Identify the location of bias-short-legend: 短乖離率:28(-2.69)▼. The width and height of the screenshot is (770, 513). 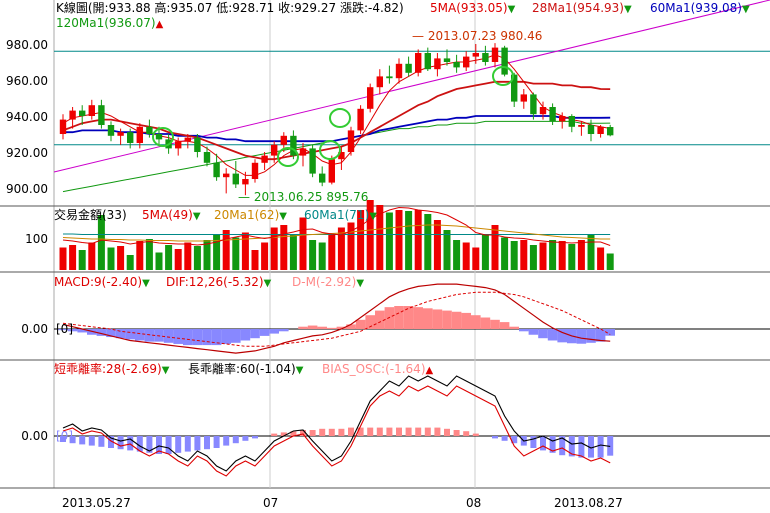
(111, 370).